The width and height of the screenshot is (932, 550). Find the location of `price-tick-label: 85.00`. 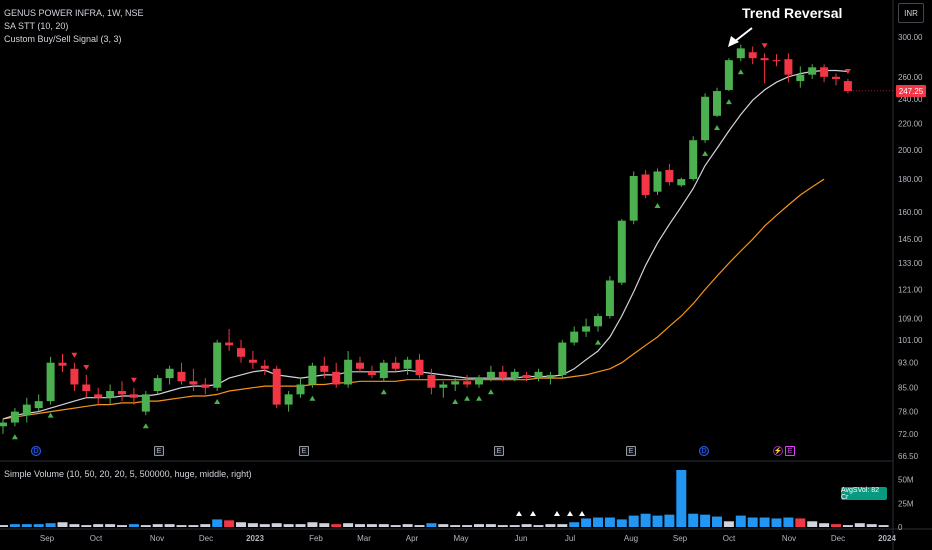

price-tick-label: 85.00 is located at coordinates (908, 388).